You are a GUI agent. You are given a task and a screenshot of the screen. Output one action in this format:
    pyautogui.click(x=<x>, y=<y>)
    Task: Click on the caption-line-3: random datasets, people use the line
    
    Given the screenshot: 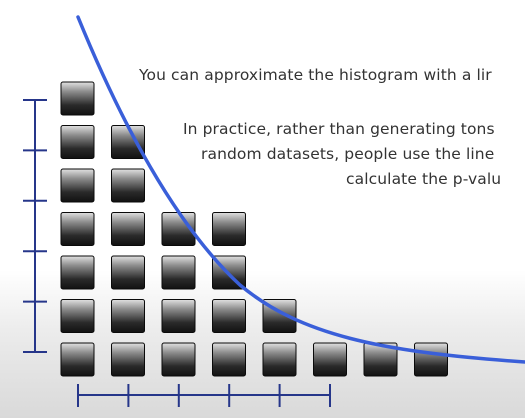 What is the action you would take?
    pyautogui.click(x=348, y=154)
    